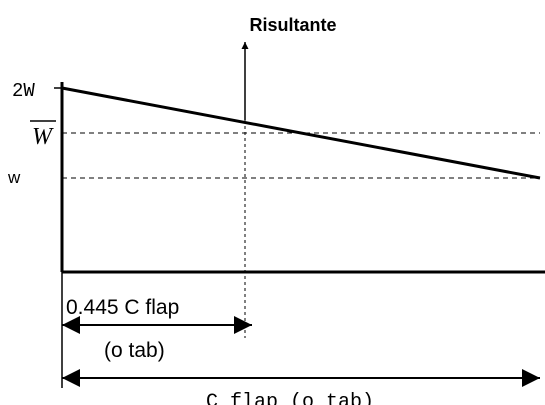 The height and width of the screenshot is (405, 545). What do you see at coordinates (134, 350) in the screenshot?
I see `dimension-label: (o tab)` at bounding box center [134, 350].